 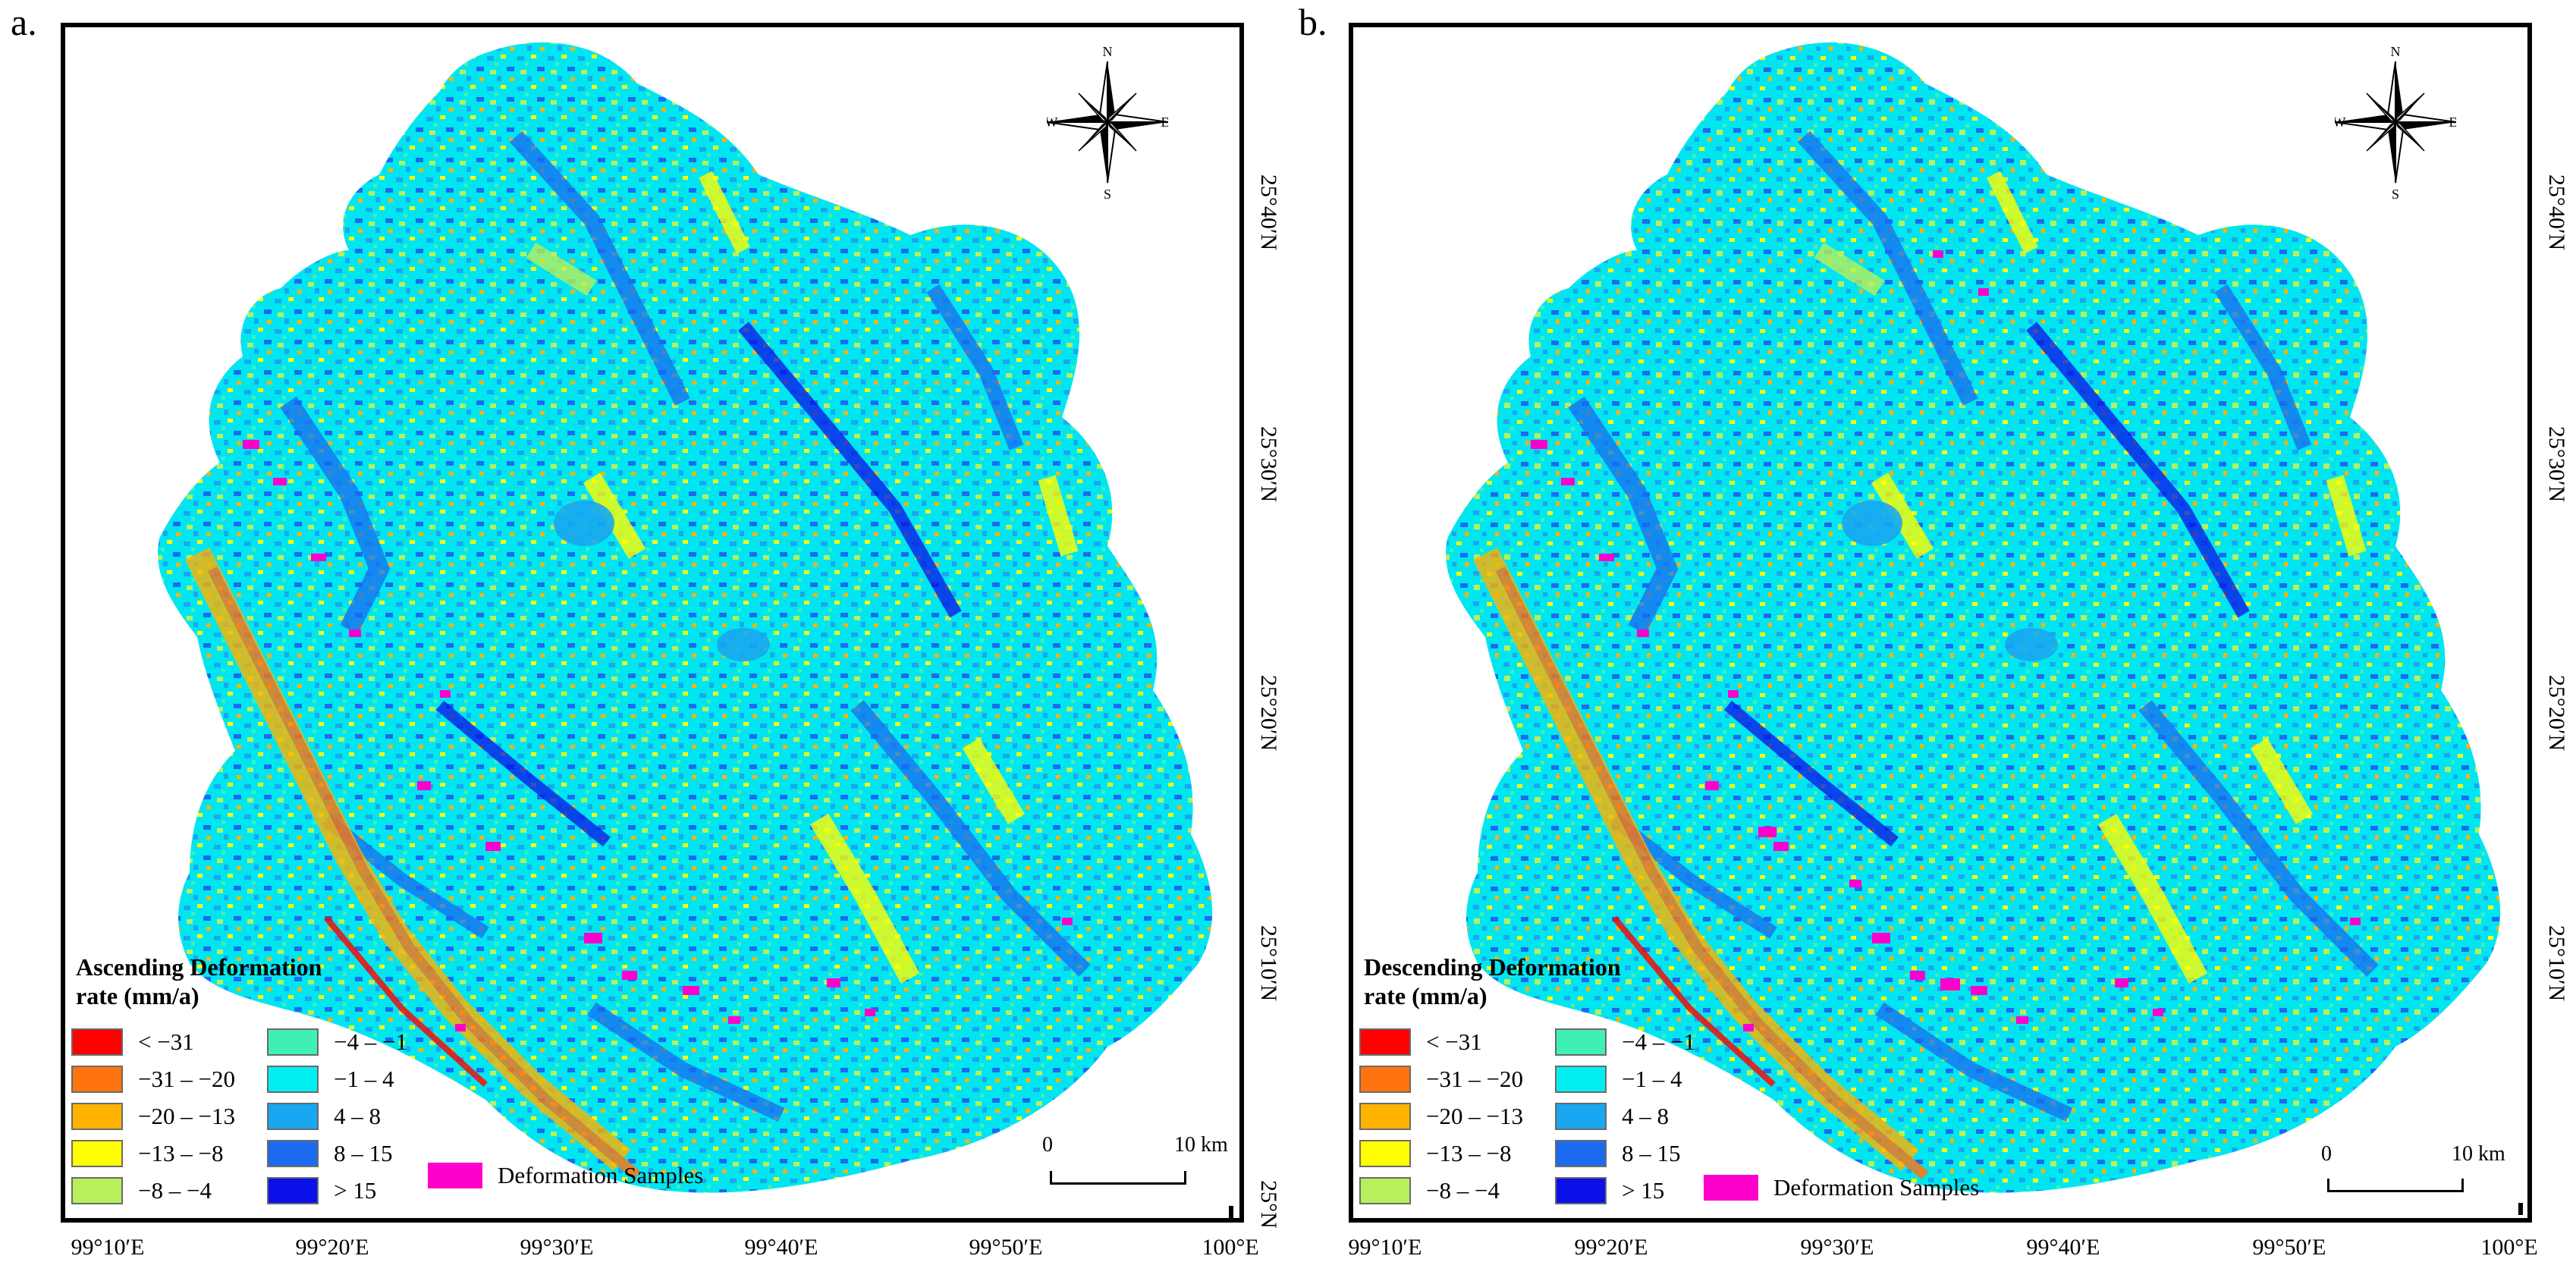 What do you see at coordinates (186, 1079) in the screenshot?
I see `legend-label: −31 – −20` at bounding box center [186, 1079].